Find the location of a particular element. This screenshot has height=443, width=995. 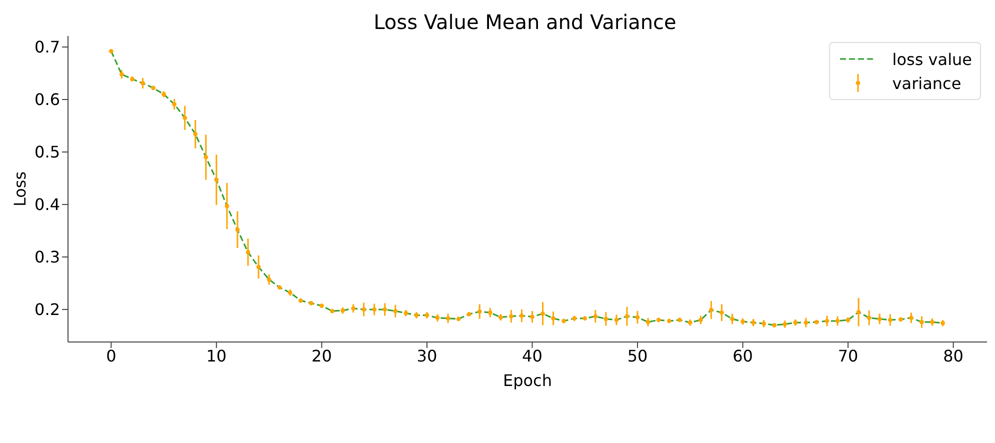

legend-label: loss value is located at coordinates (932, 59).